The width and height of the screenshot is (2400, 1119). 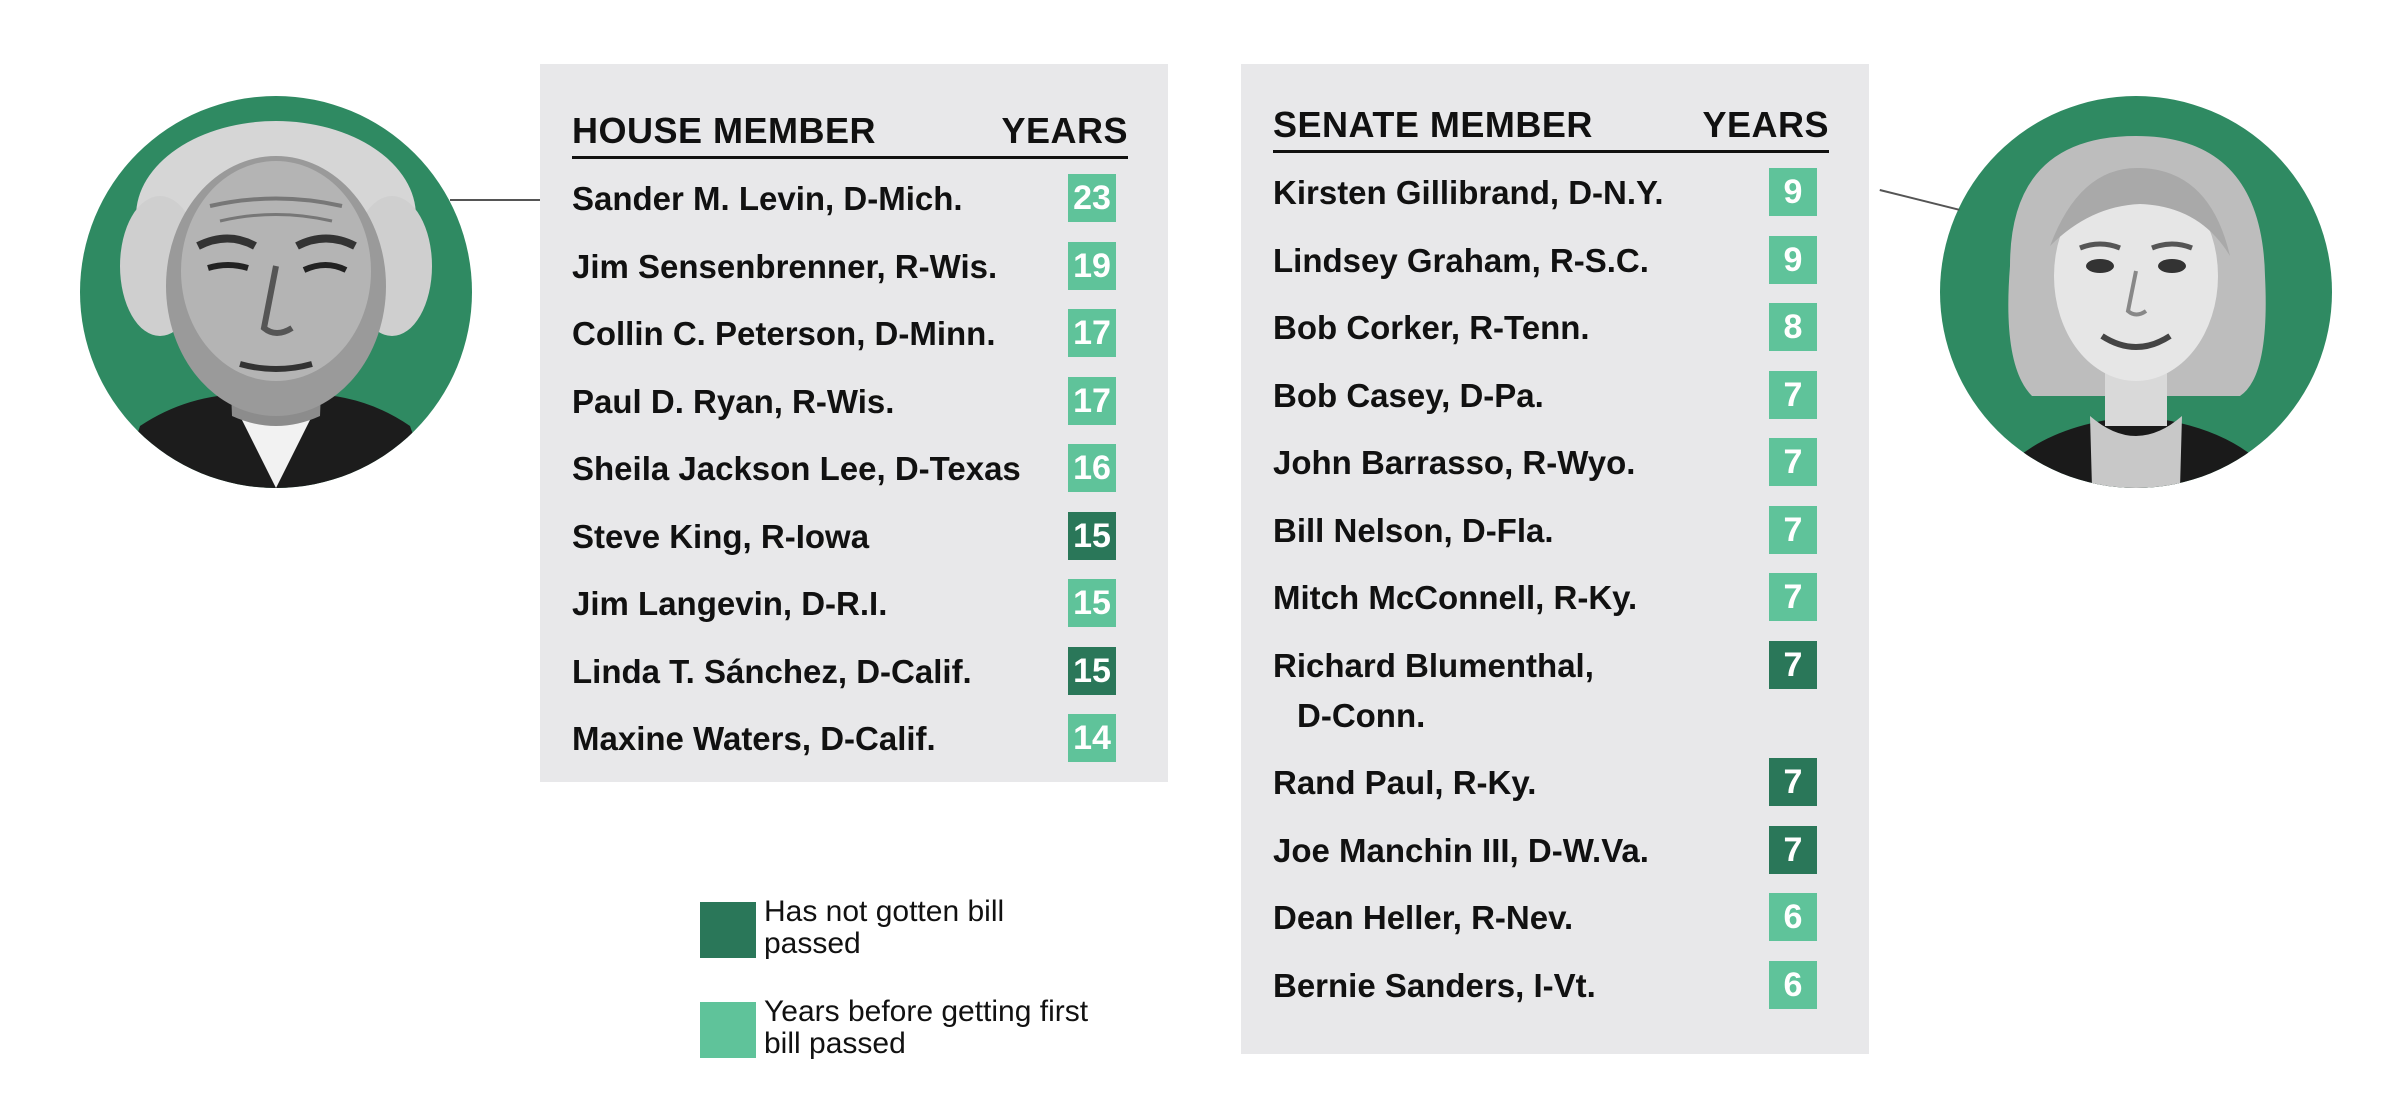 I want to click on member-name: Kirsten Gillibrand, D-N.Y., so click(x=1468, y=192).